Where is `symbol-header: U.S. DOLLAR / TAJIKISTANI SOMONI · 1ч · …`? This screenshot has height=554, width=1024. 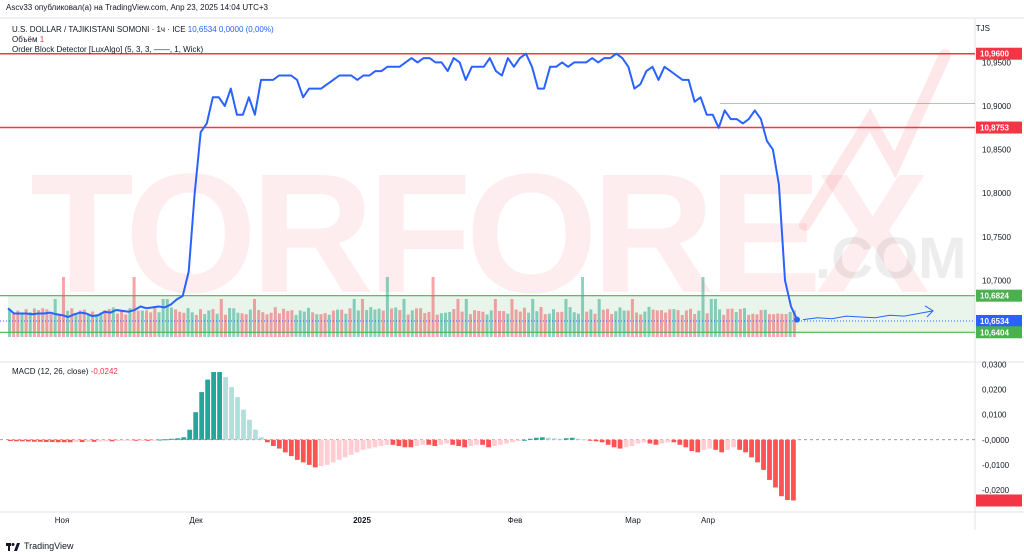 symbol-header: U.S. DOLLAR / TAJIKISTANI SOMONI · 1ч · … is located at coordinates (143, 29).